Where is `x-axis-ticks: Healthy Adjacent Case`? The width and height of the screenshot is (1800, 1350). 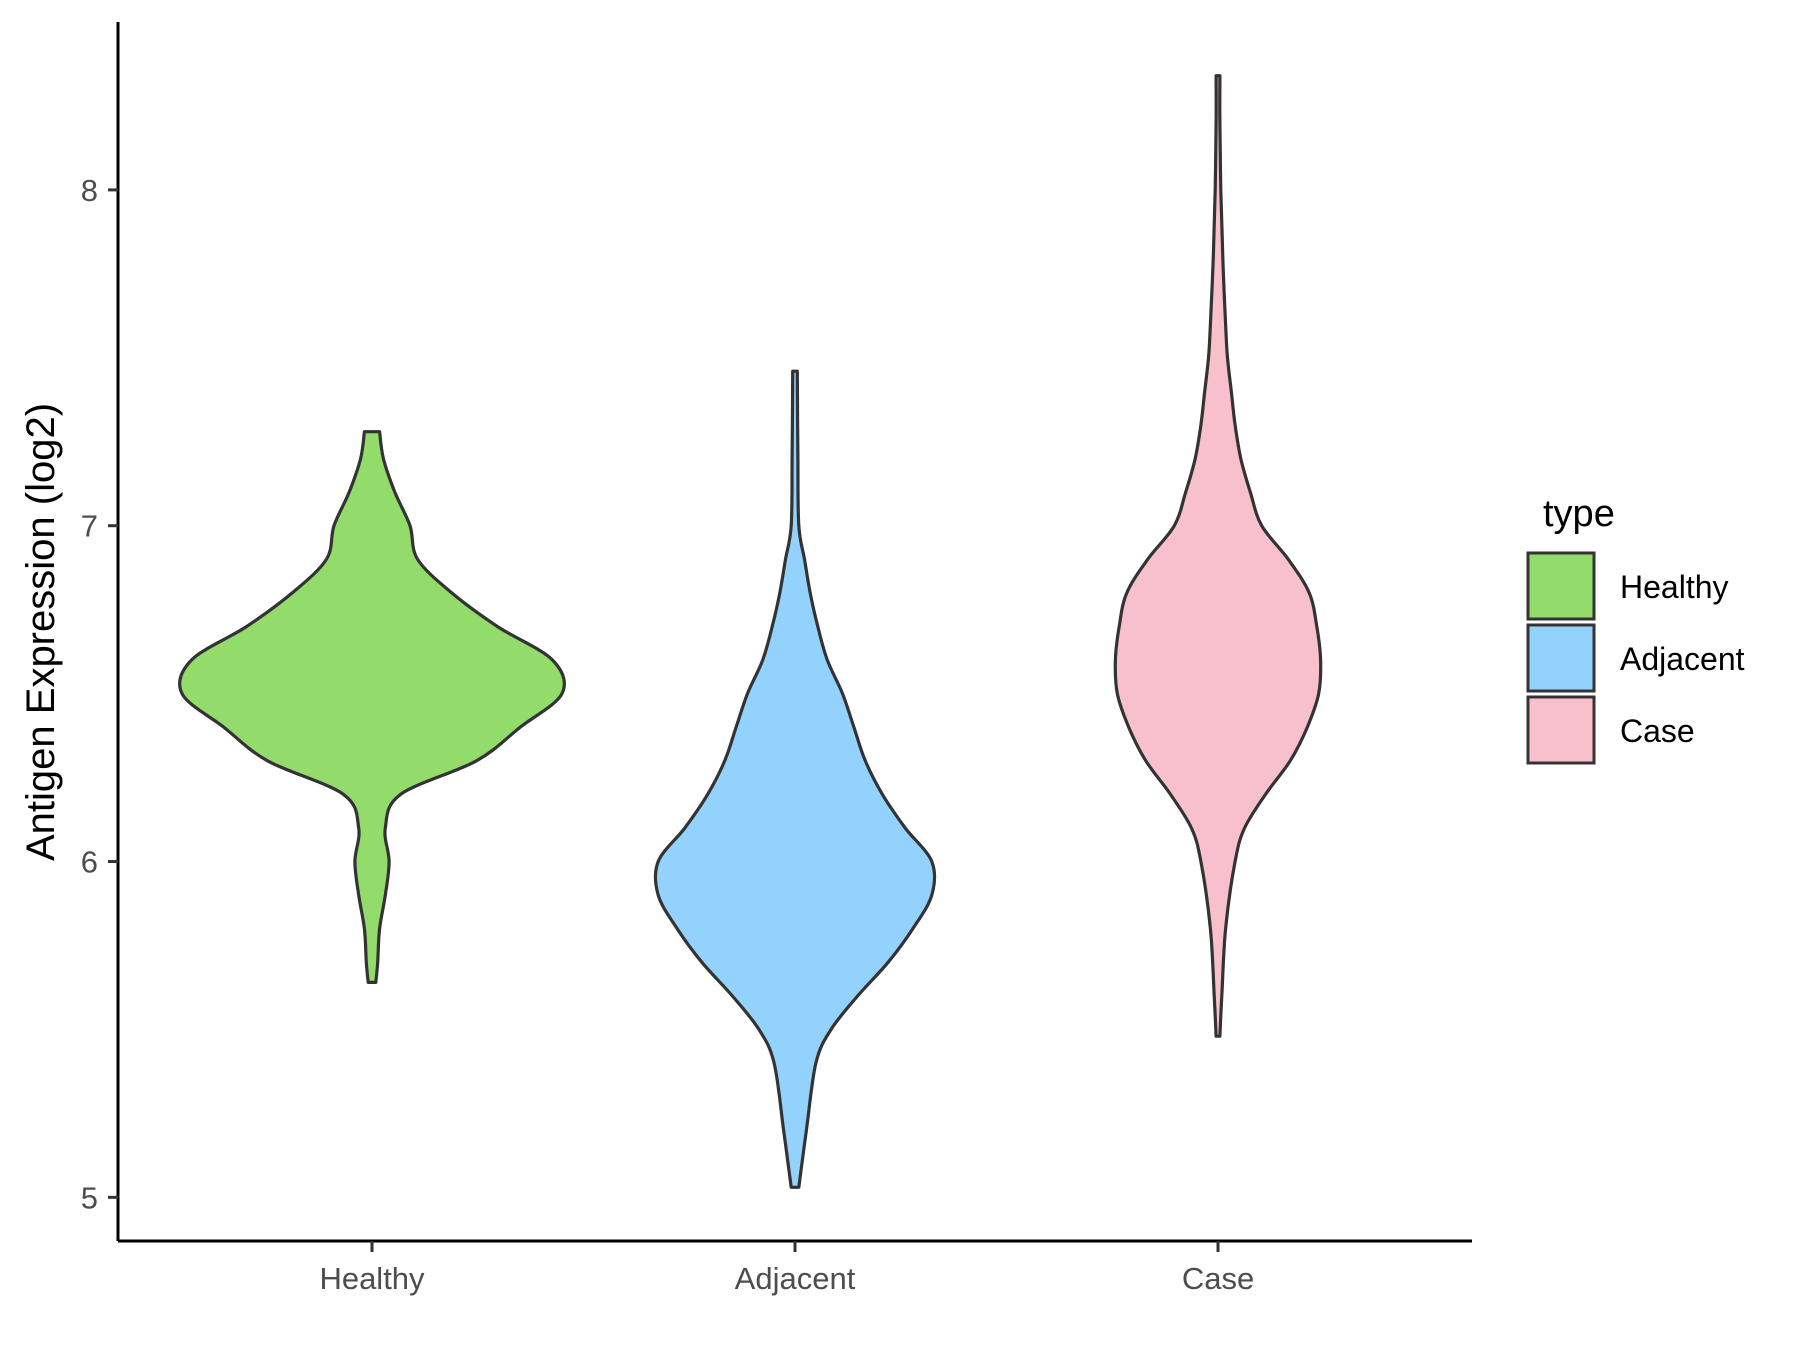
x-axis-ticks: Healthy Adjacent Case is located at coordinates (786, 1268).